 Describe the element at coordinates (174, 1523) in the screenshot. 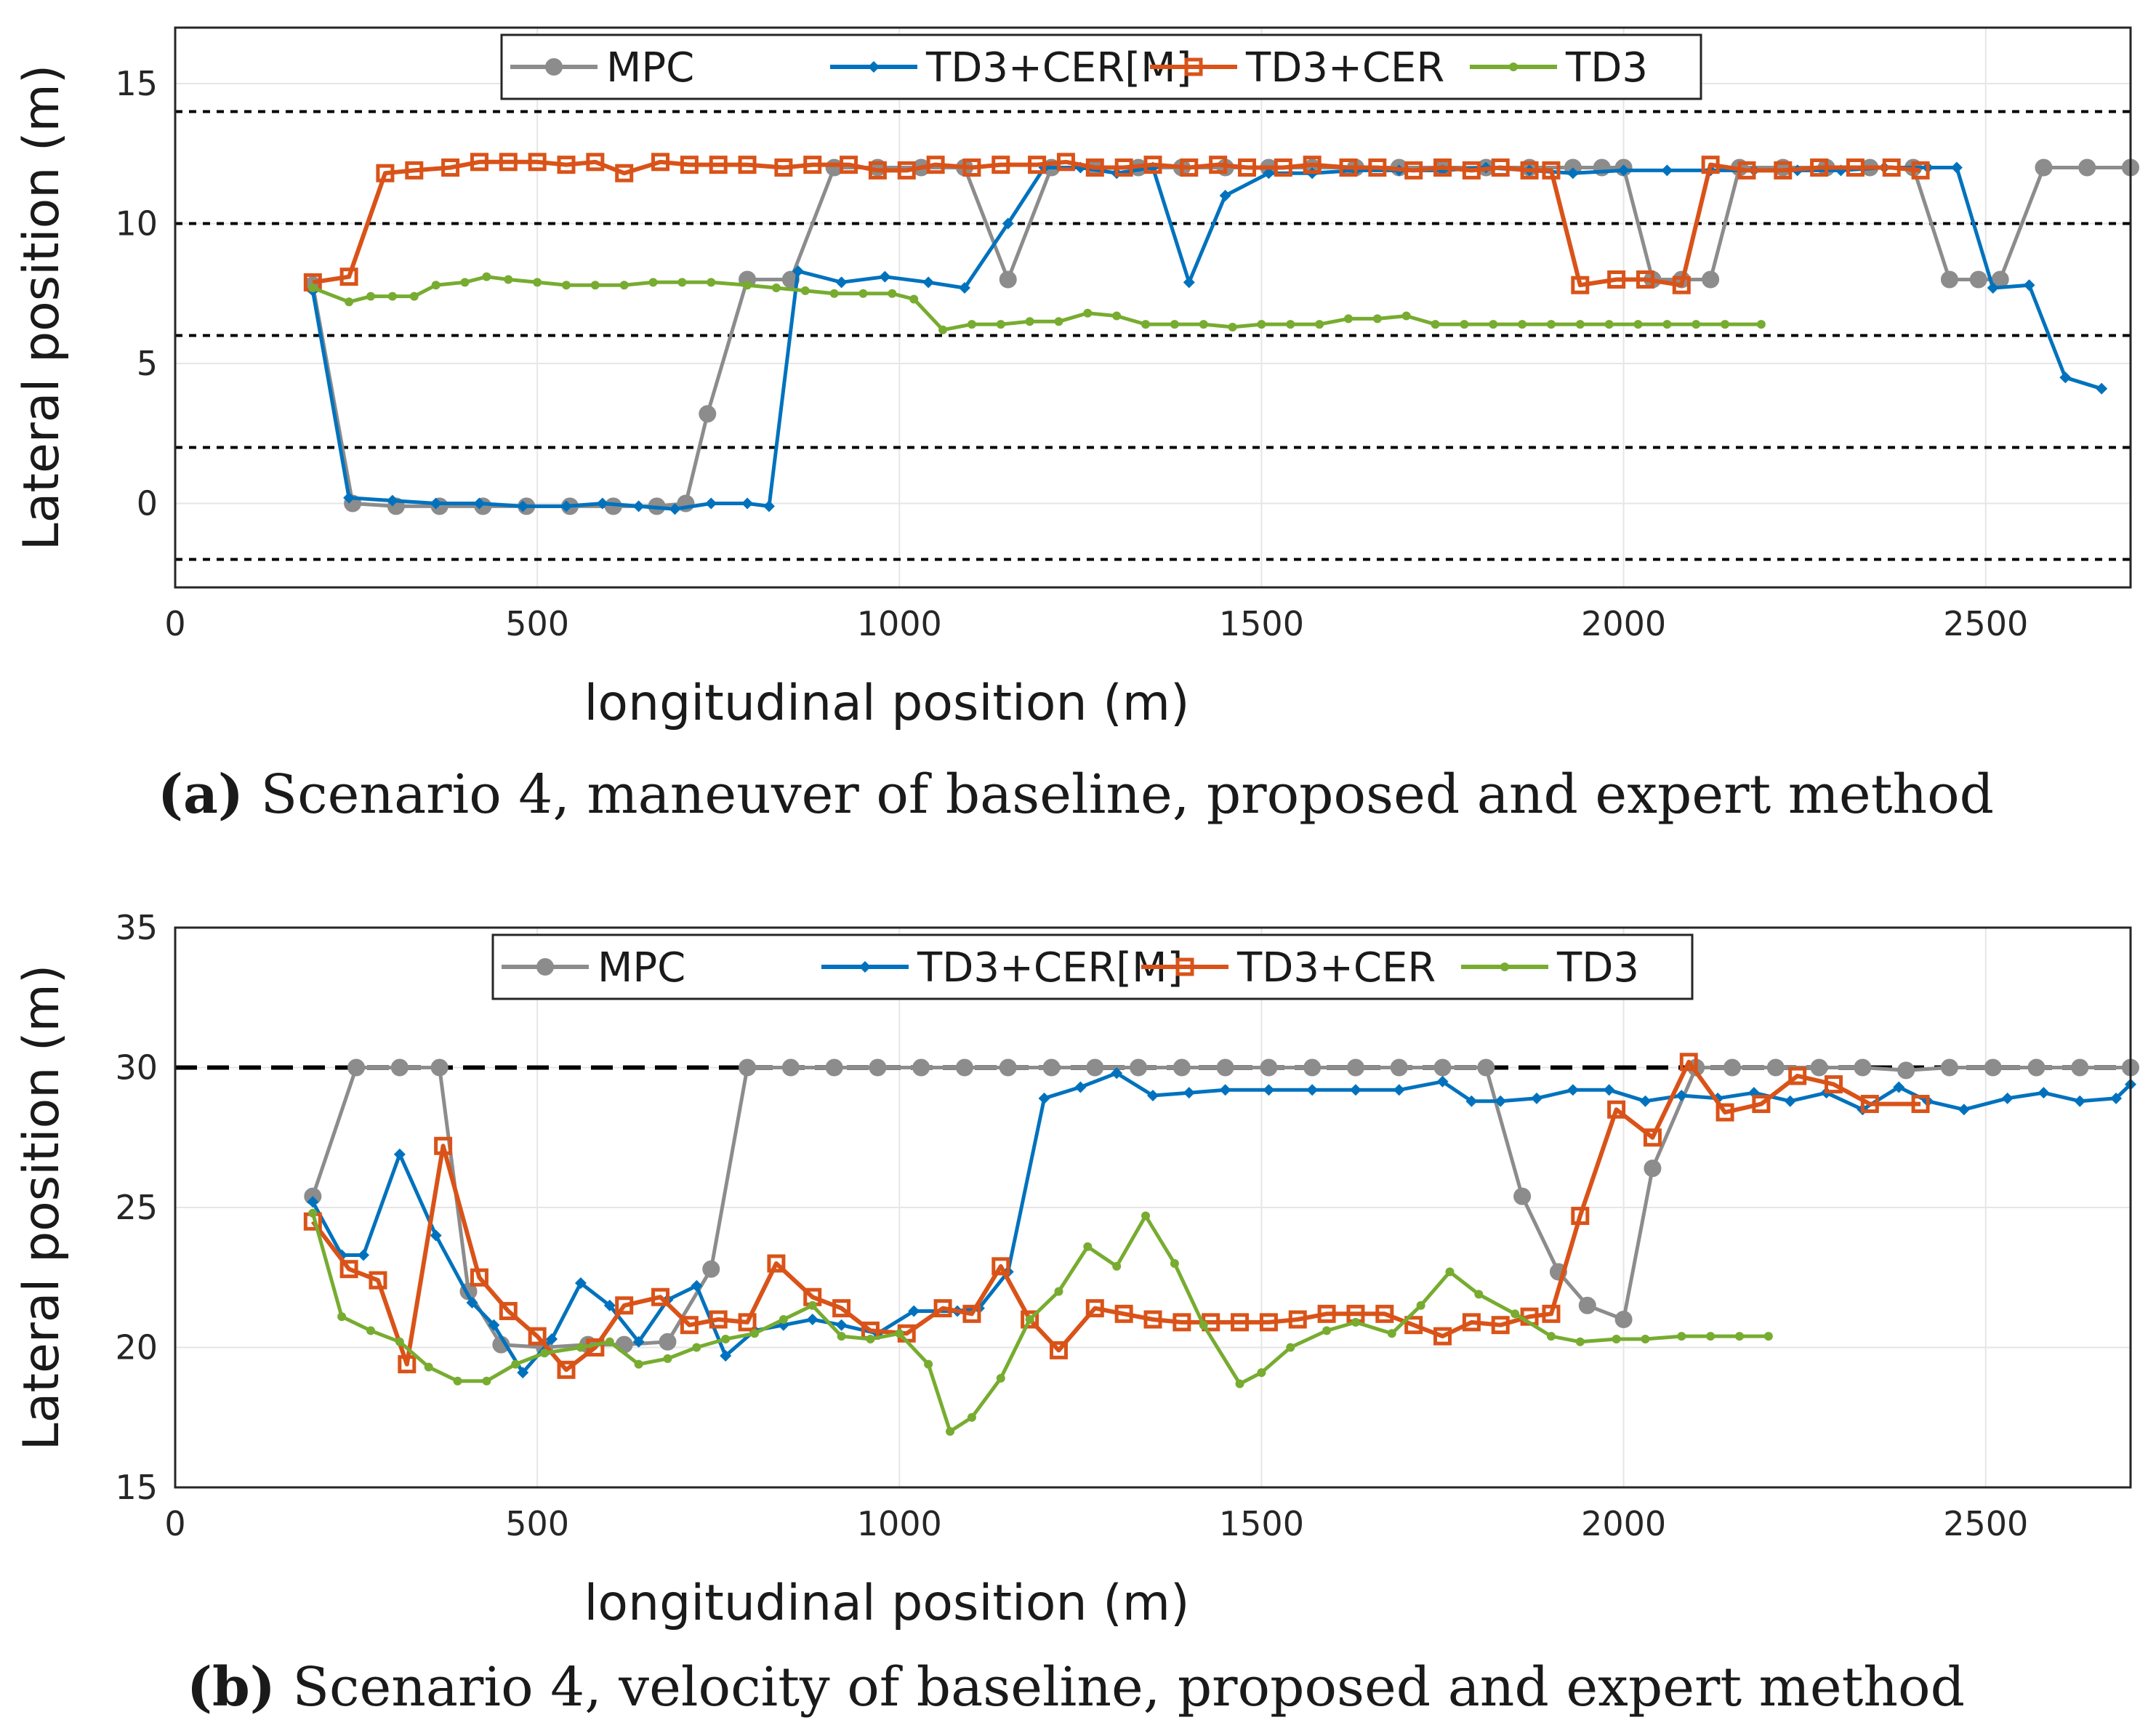

I see `x-tick-label: 0` at that location.